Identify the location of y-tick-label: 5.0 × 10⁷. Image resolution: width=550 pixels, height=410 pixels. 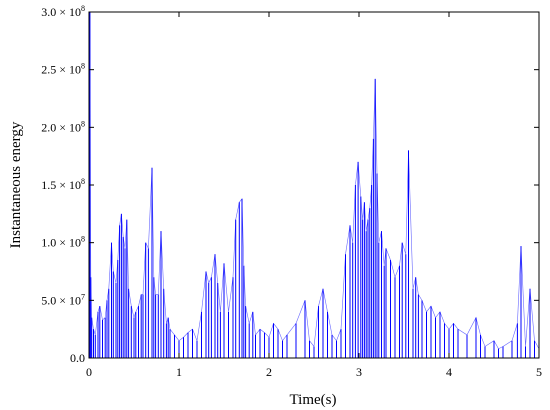
(63, 299).